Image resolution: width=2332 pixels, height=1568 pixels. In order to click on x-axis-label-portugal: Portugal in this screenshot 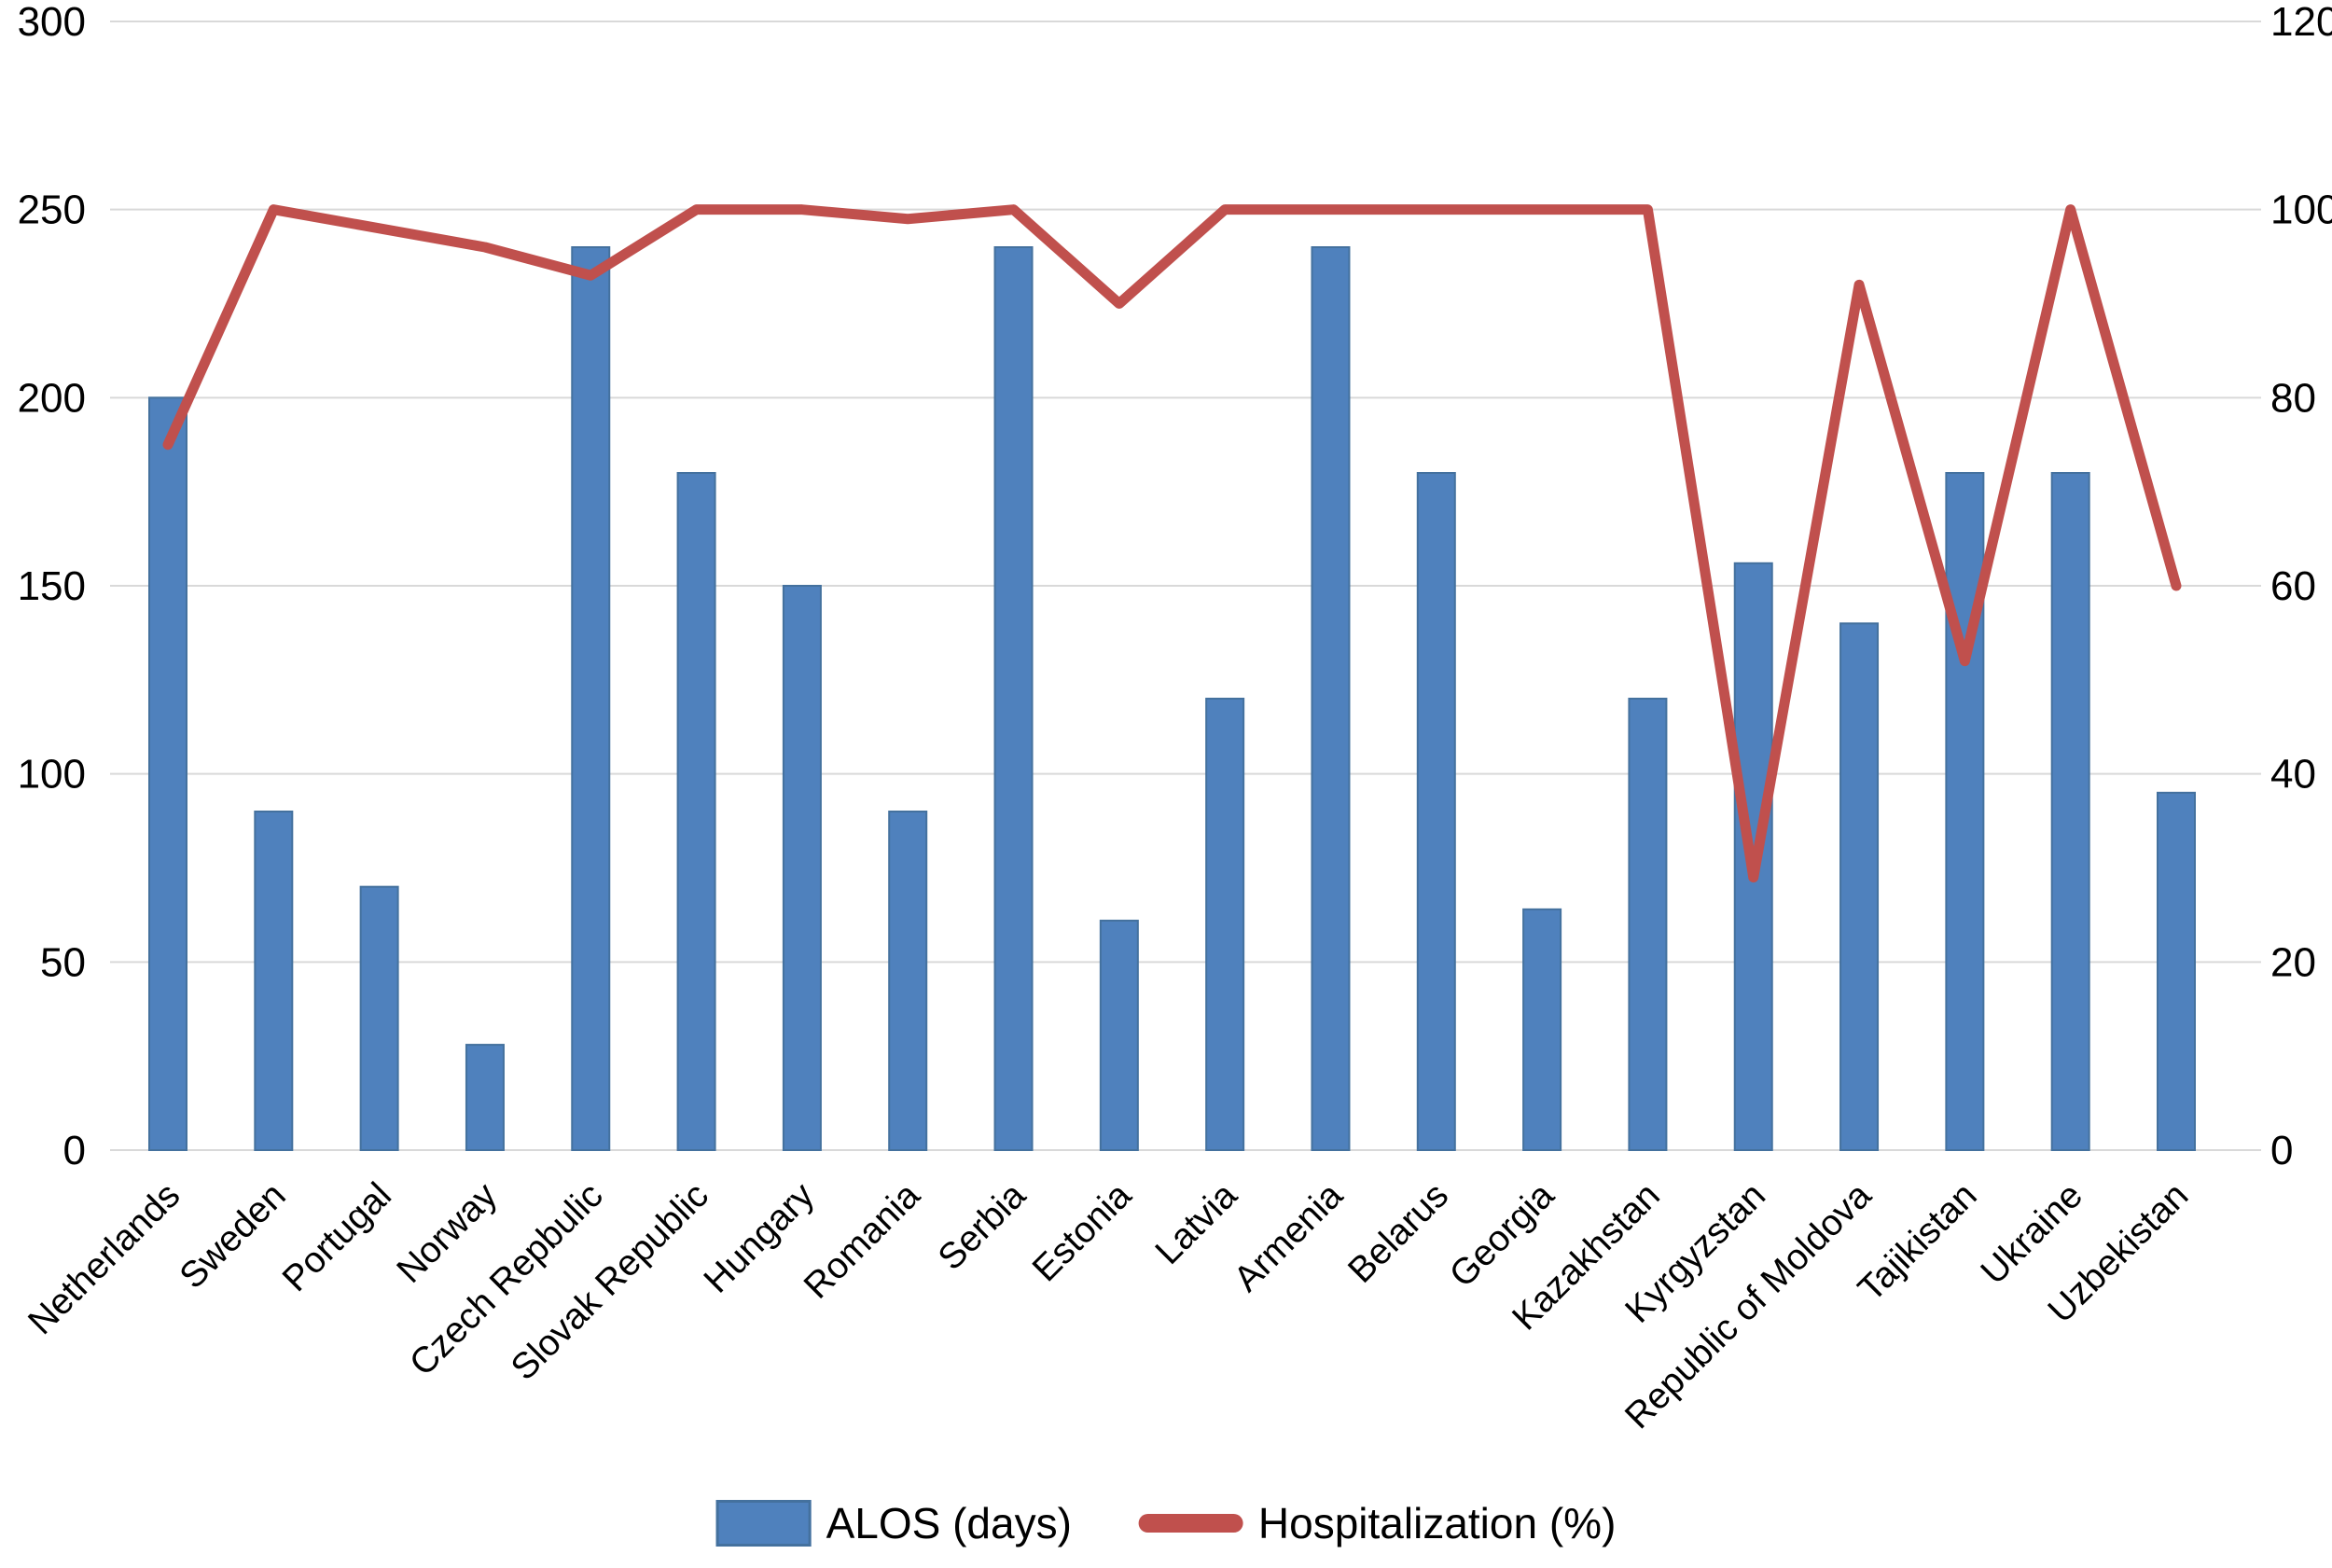, I will do `click(337, 1237)`.